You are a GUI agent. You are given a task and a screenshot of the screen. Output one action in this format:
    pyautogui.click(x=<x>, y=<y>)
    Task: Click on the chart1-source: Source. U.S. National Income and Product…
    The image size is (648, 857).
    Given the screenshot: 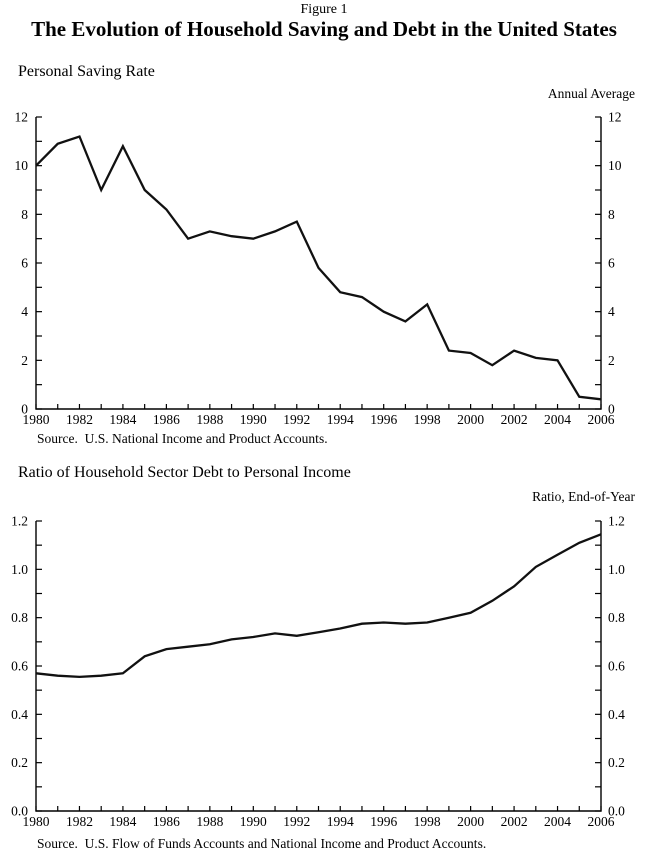 What is the action you would take?
    pyautogui.click(x=182, y=438)
    